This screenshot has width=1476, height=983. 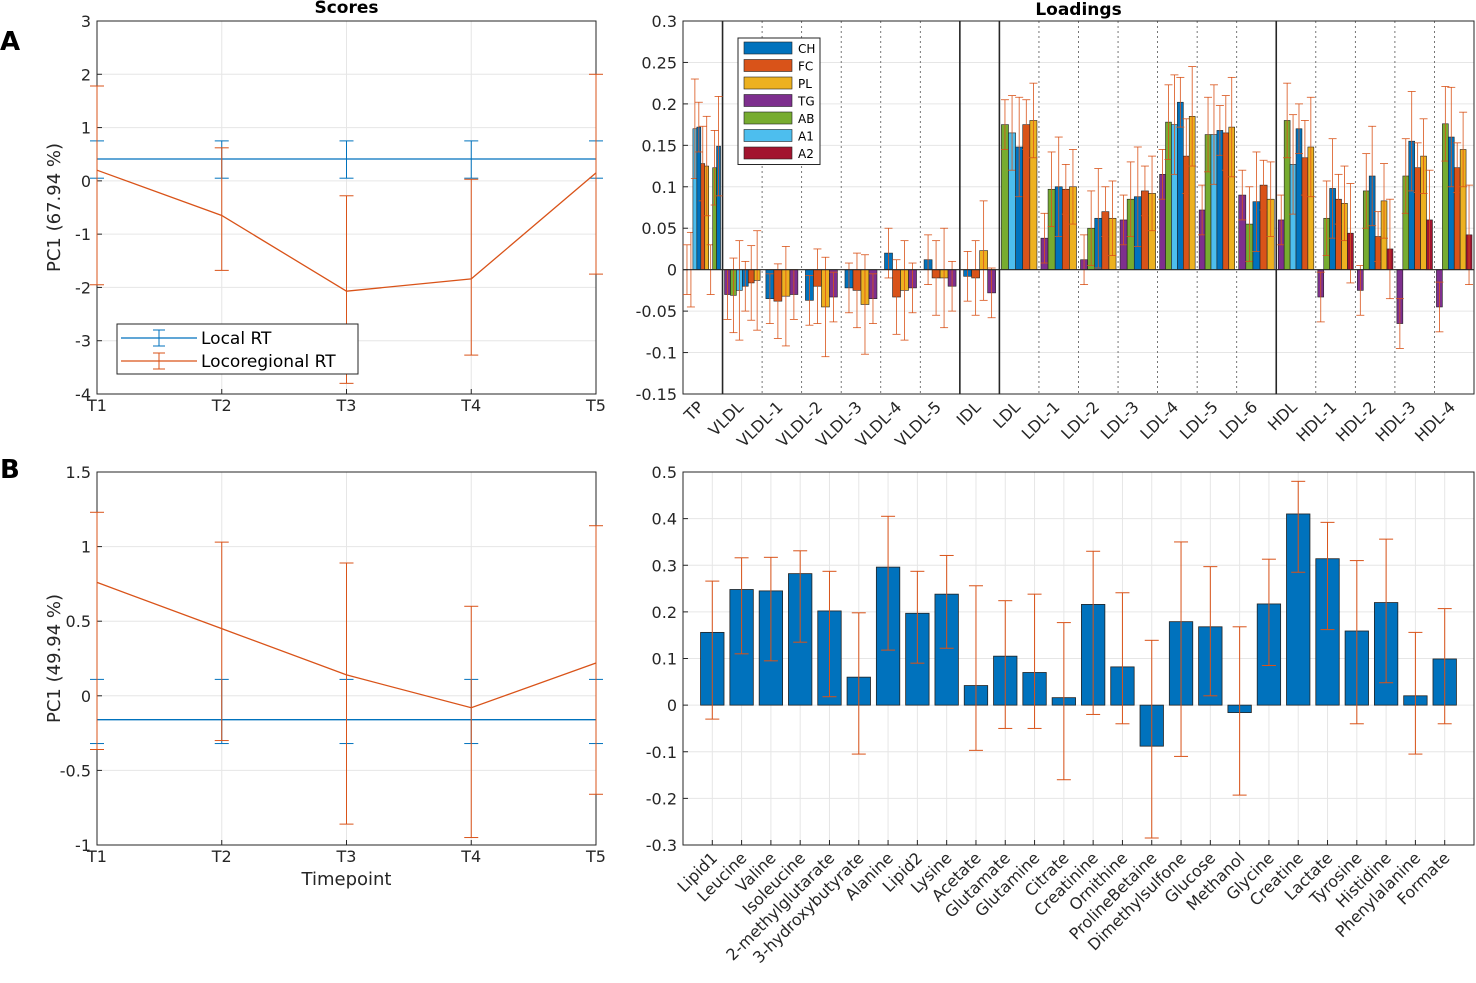 I want to click on y-tick-label: 1.5, so click(x=78, y=472).